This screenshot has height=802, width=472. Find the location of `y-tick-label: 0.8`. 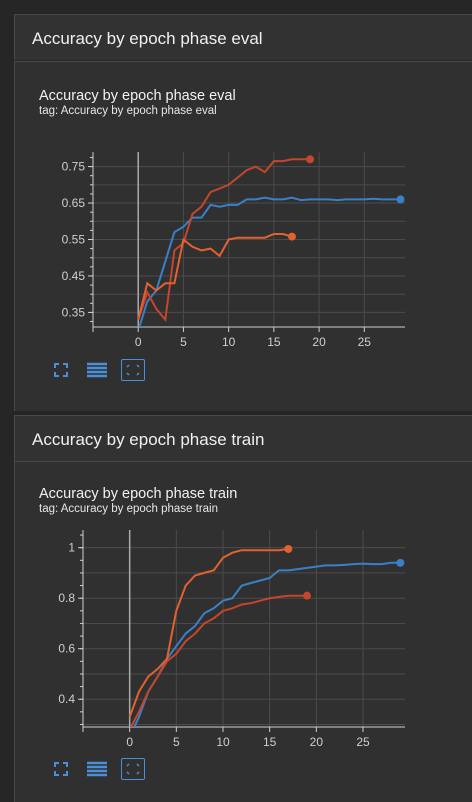

y-tick-label: 0.8 is located at coordinates (66, 598).